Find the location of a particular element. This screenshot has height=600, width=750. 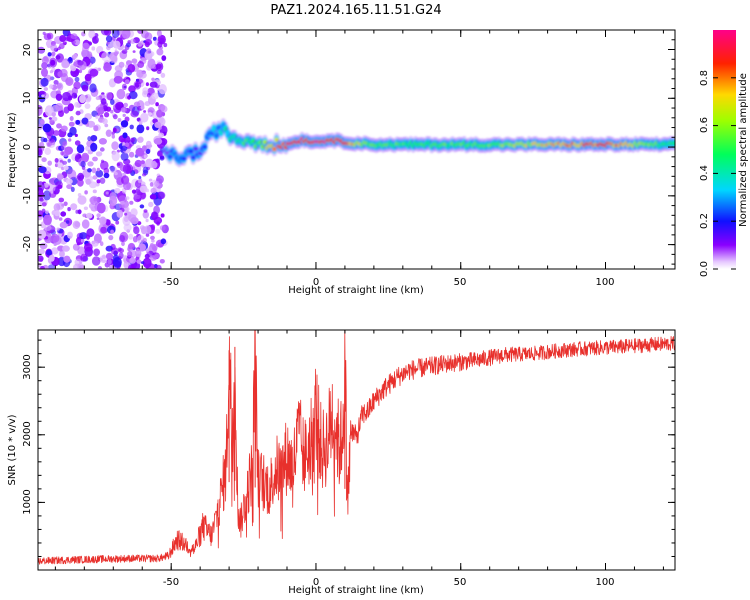

colorbar-tick-label: 0.0 is located at coordinates (704, 269).